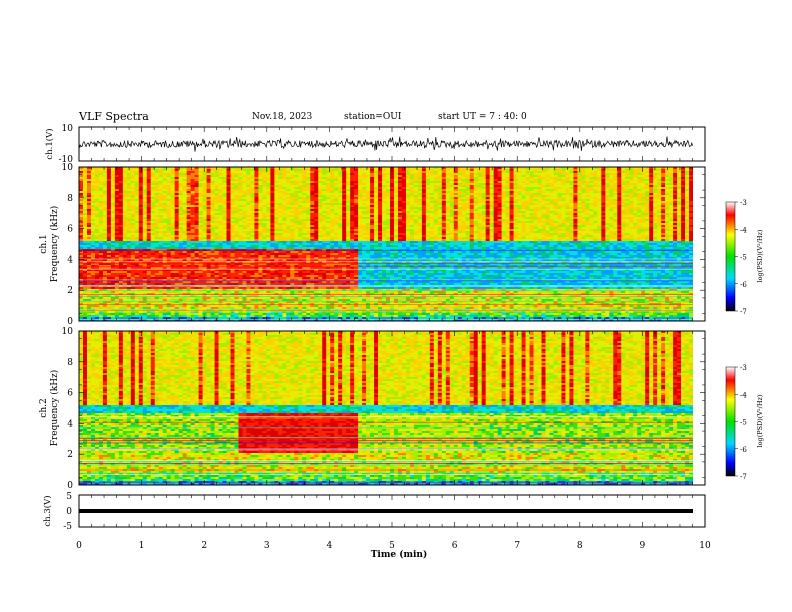 This screenshot has width=792, height=612. I want to click on x-tick-label: 3, so click(267, 546).